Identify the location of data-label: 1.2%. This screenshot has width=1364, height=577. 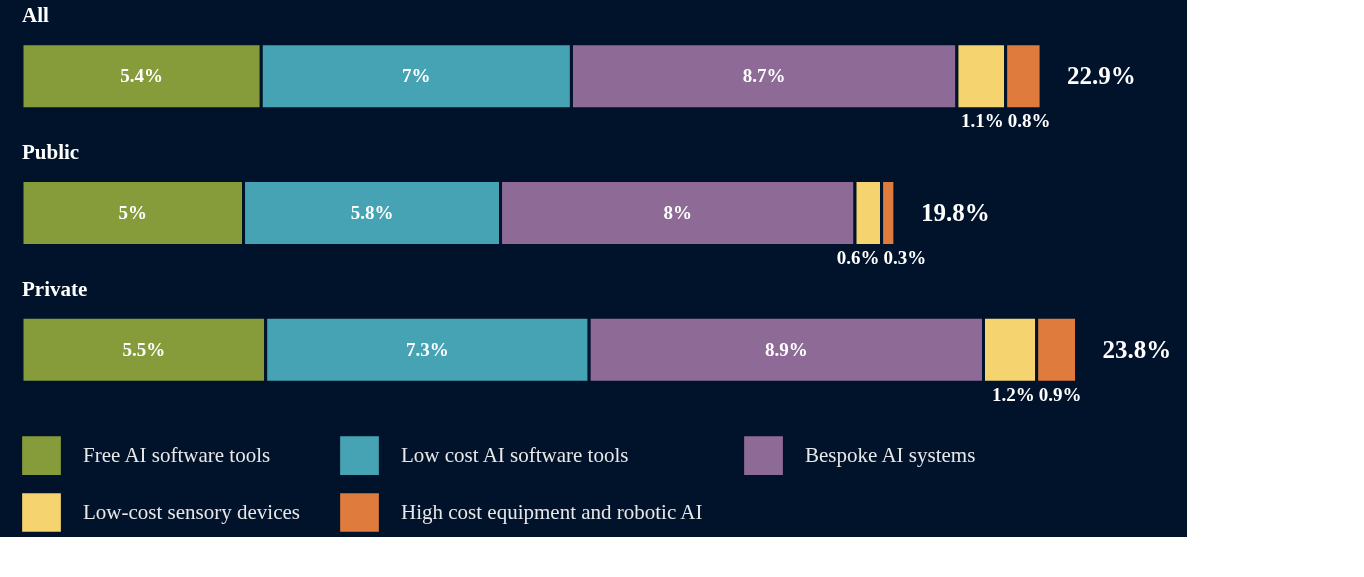
(1013, 394).